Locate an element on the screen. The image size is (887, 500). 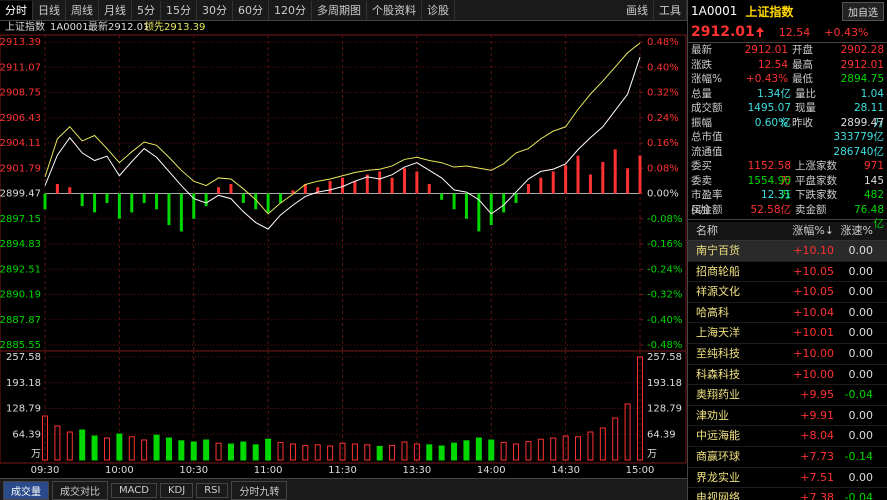
stock-row: 哈高科 +10.04 0.00 is located at coordinates (787, 313).